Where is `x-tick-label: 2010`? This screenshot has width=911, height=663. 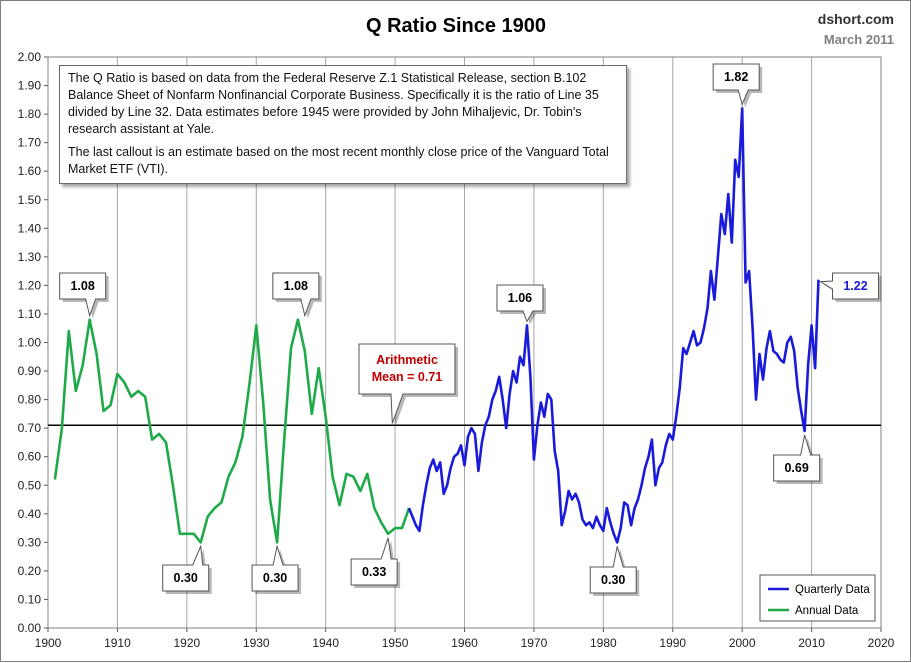 x-tick-label: 2010 is located at coordinates (811, 643).